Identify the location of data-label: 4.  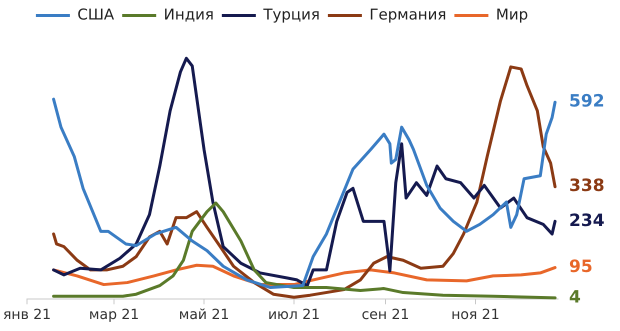
(575, 297).